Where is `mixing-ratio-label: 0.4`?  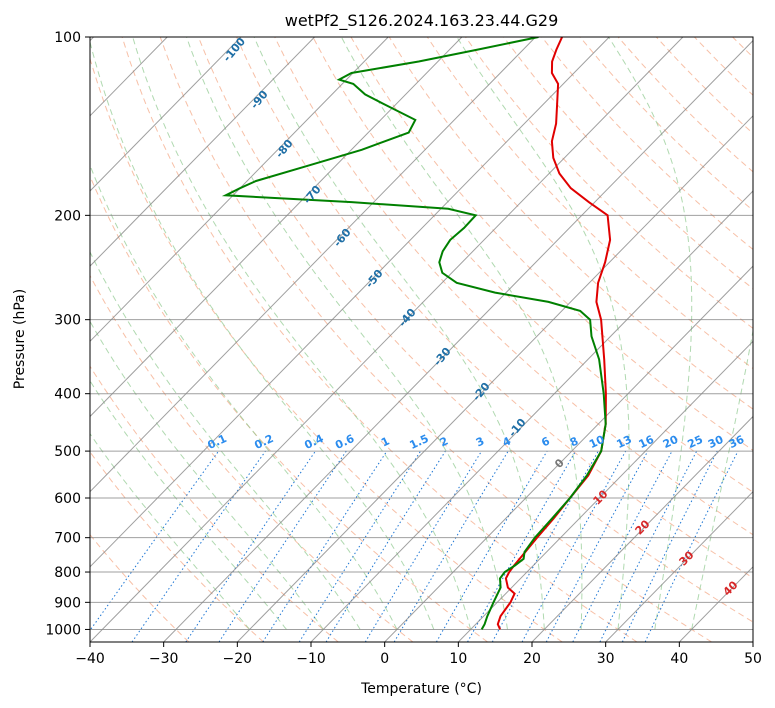 mixing-ratio-label: 0.4 is located at coordinates (313, 442).